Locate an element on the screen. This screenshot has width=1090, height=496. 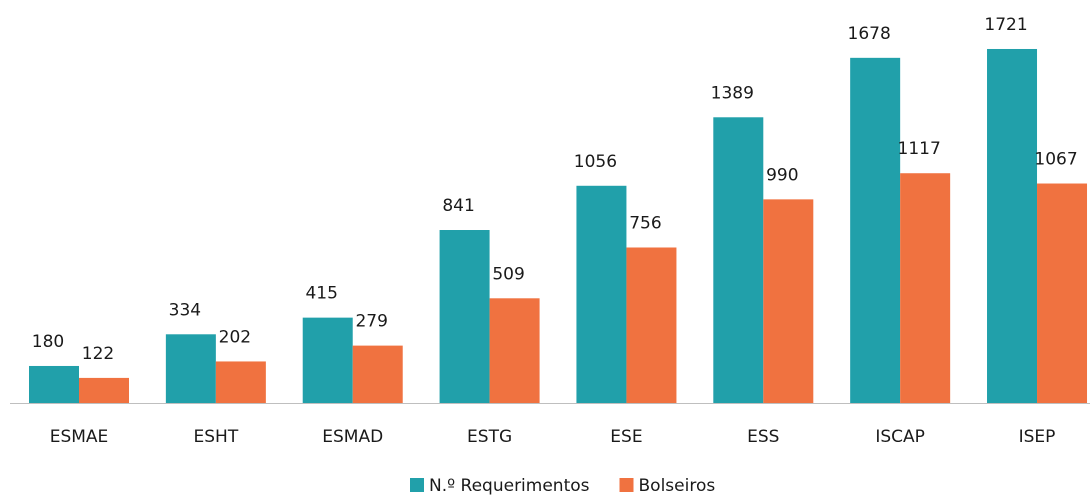
x-tick-label: ESTG is located at coordinates (489, 437).